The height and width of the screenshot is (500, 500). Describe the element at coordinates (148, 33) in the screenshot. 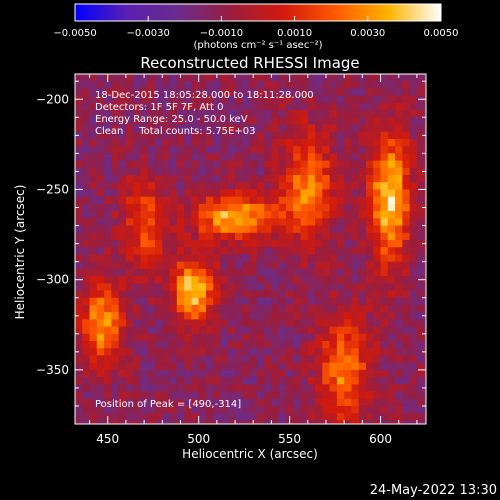

I see `colorbar-tick-label: −0.0030` at that location.